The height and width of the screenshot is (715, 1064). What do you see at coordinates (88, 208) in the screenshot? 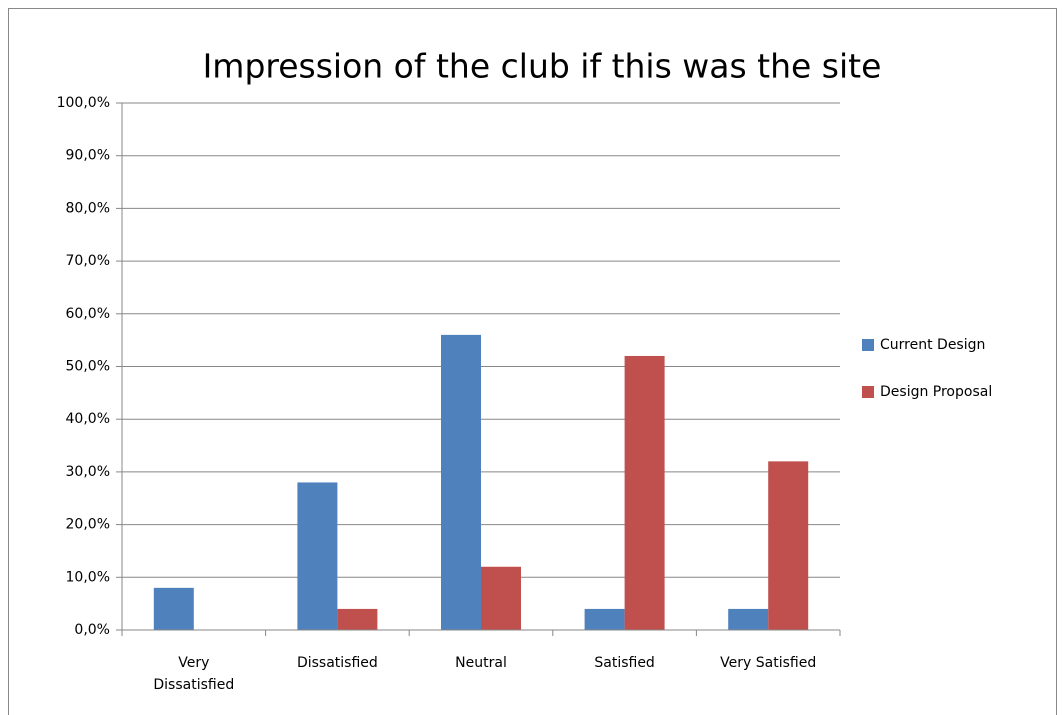
I see `y-tick-label: 80,0%` at bounding box center [88, 208].